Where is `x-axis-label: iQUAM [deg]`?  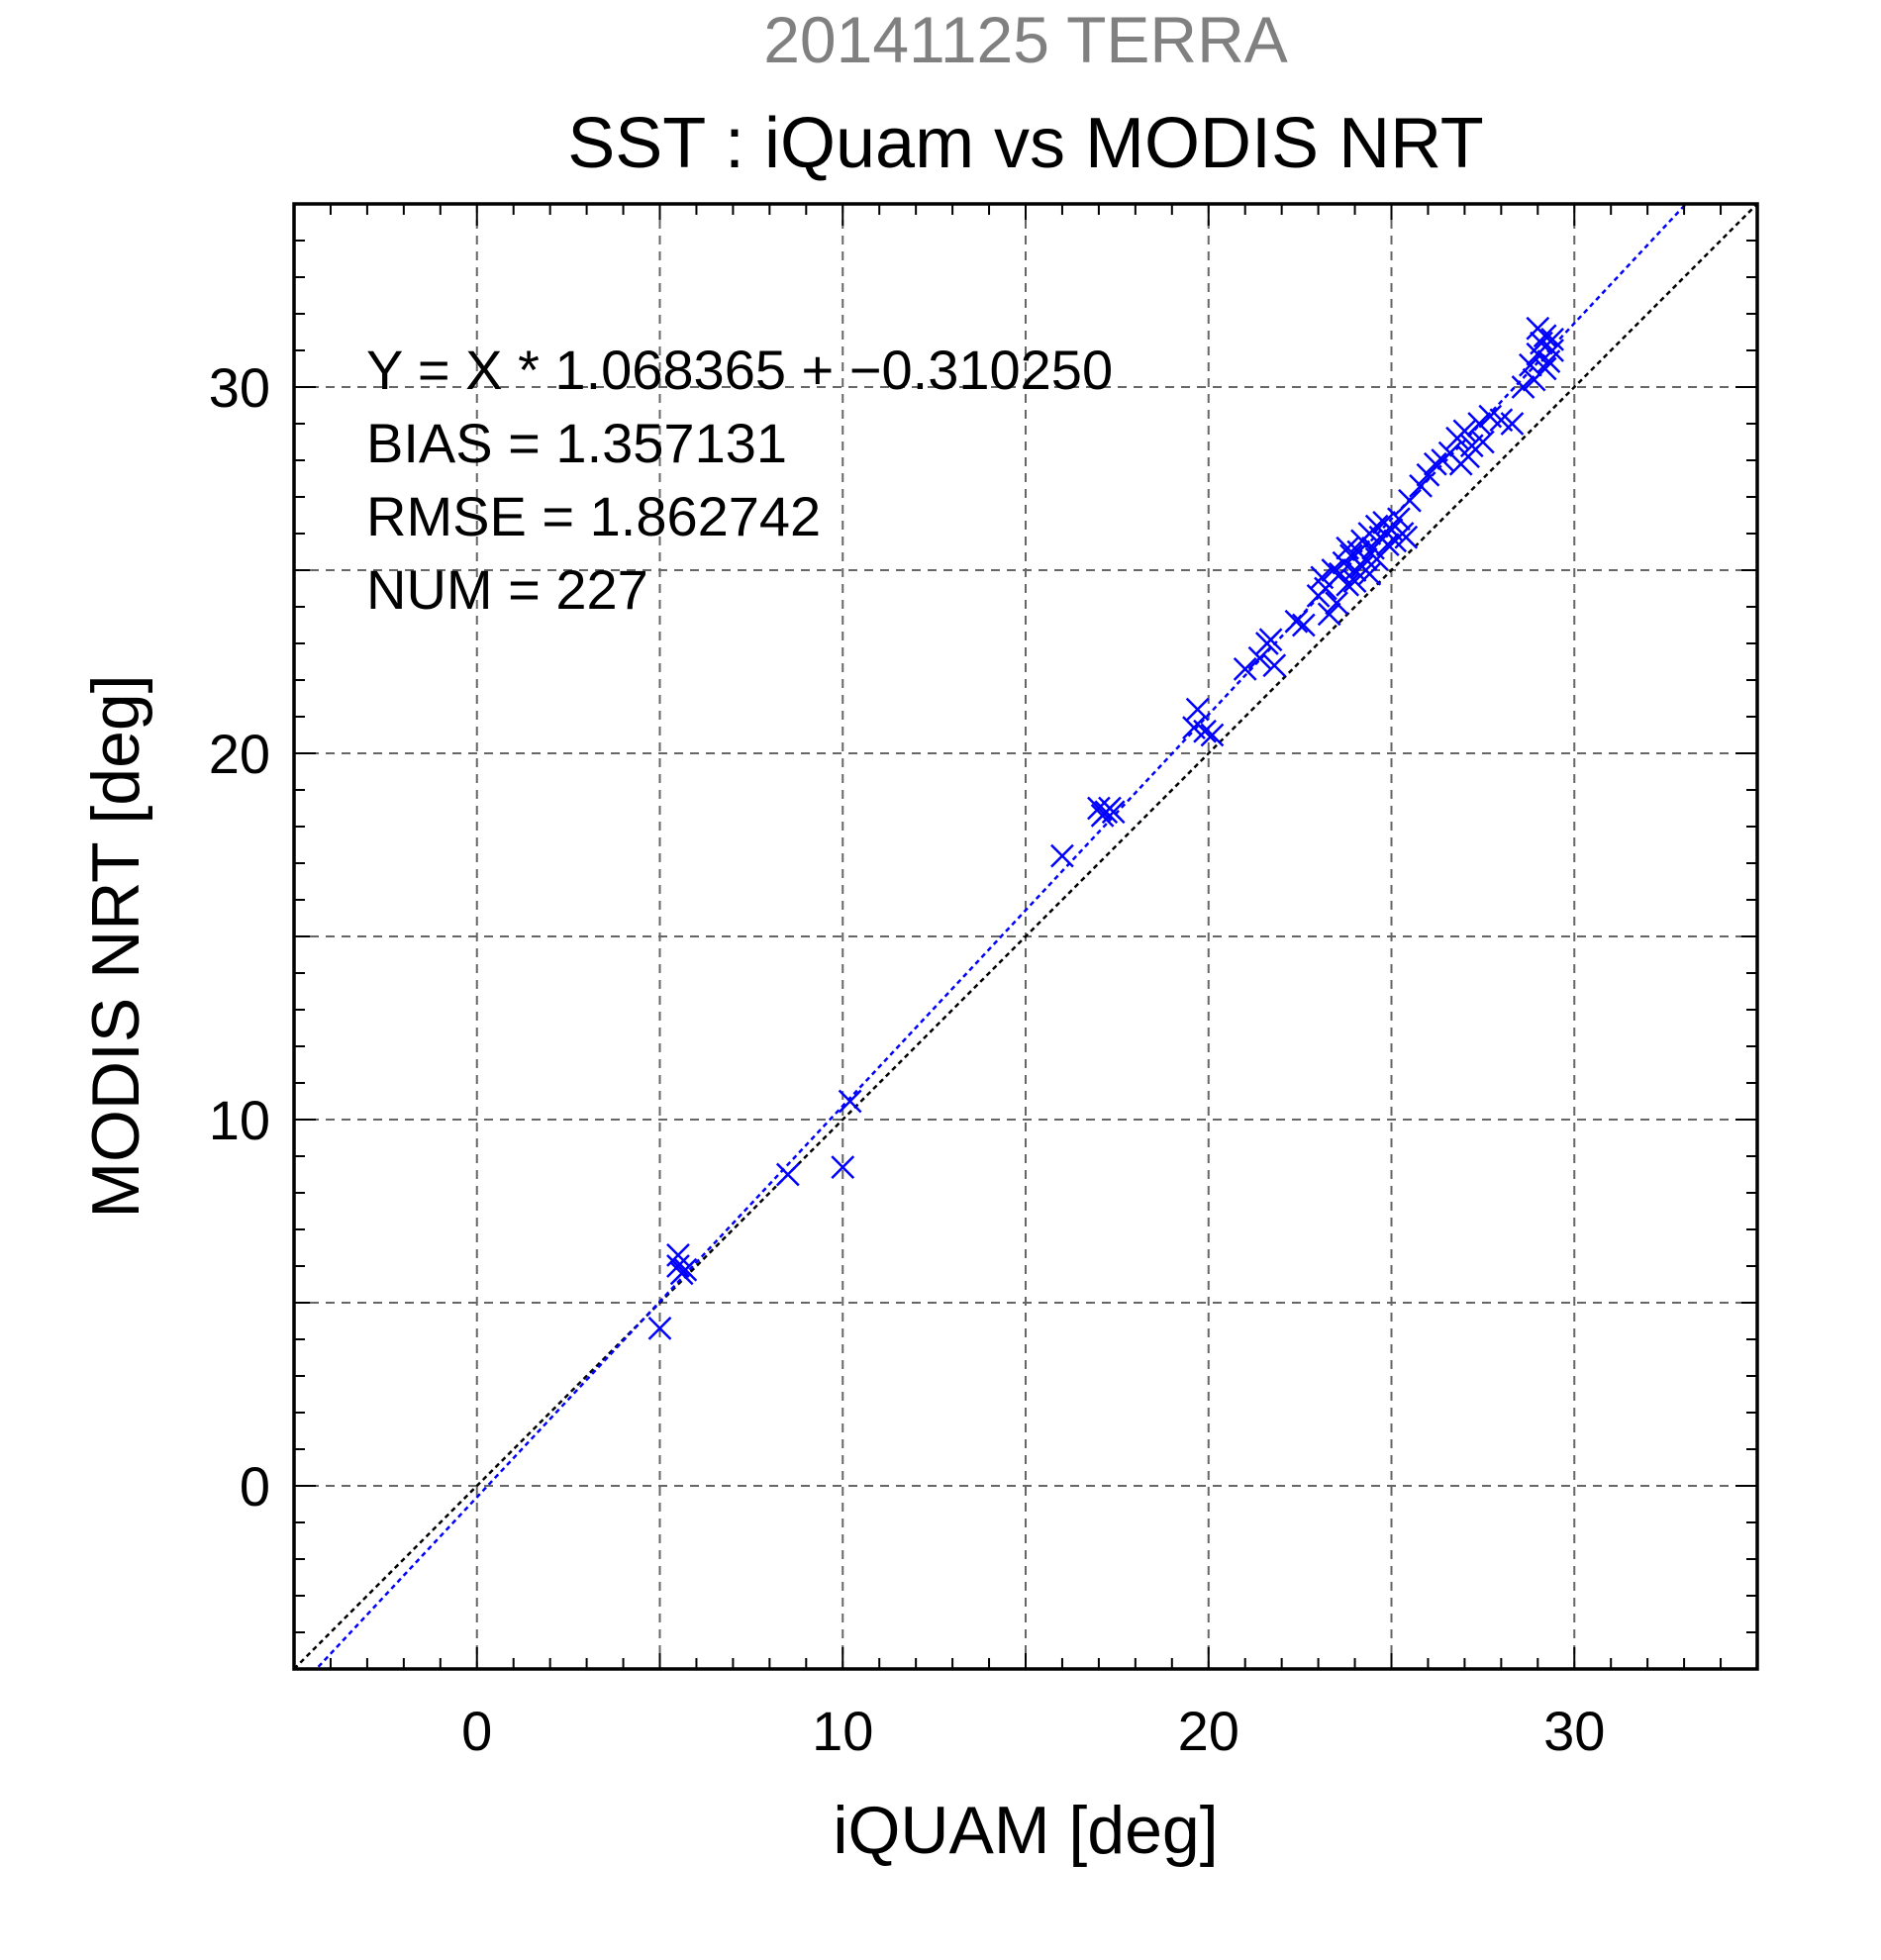
x-axis-label: iQUAM [deg] is located at coordinates (1025, 1830).